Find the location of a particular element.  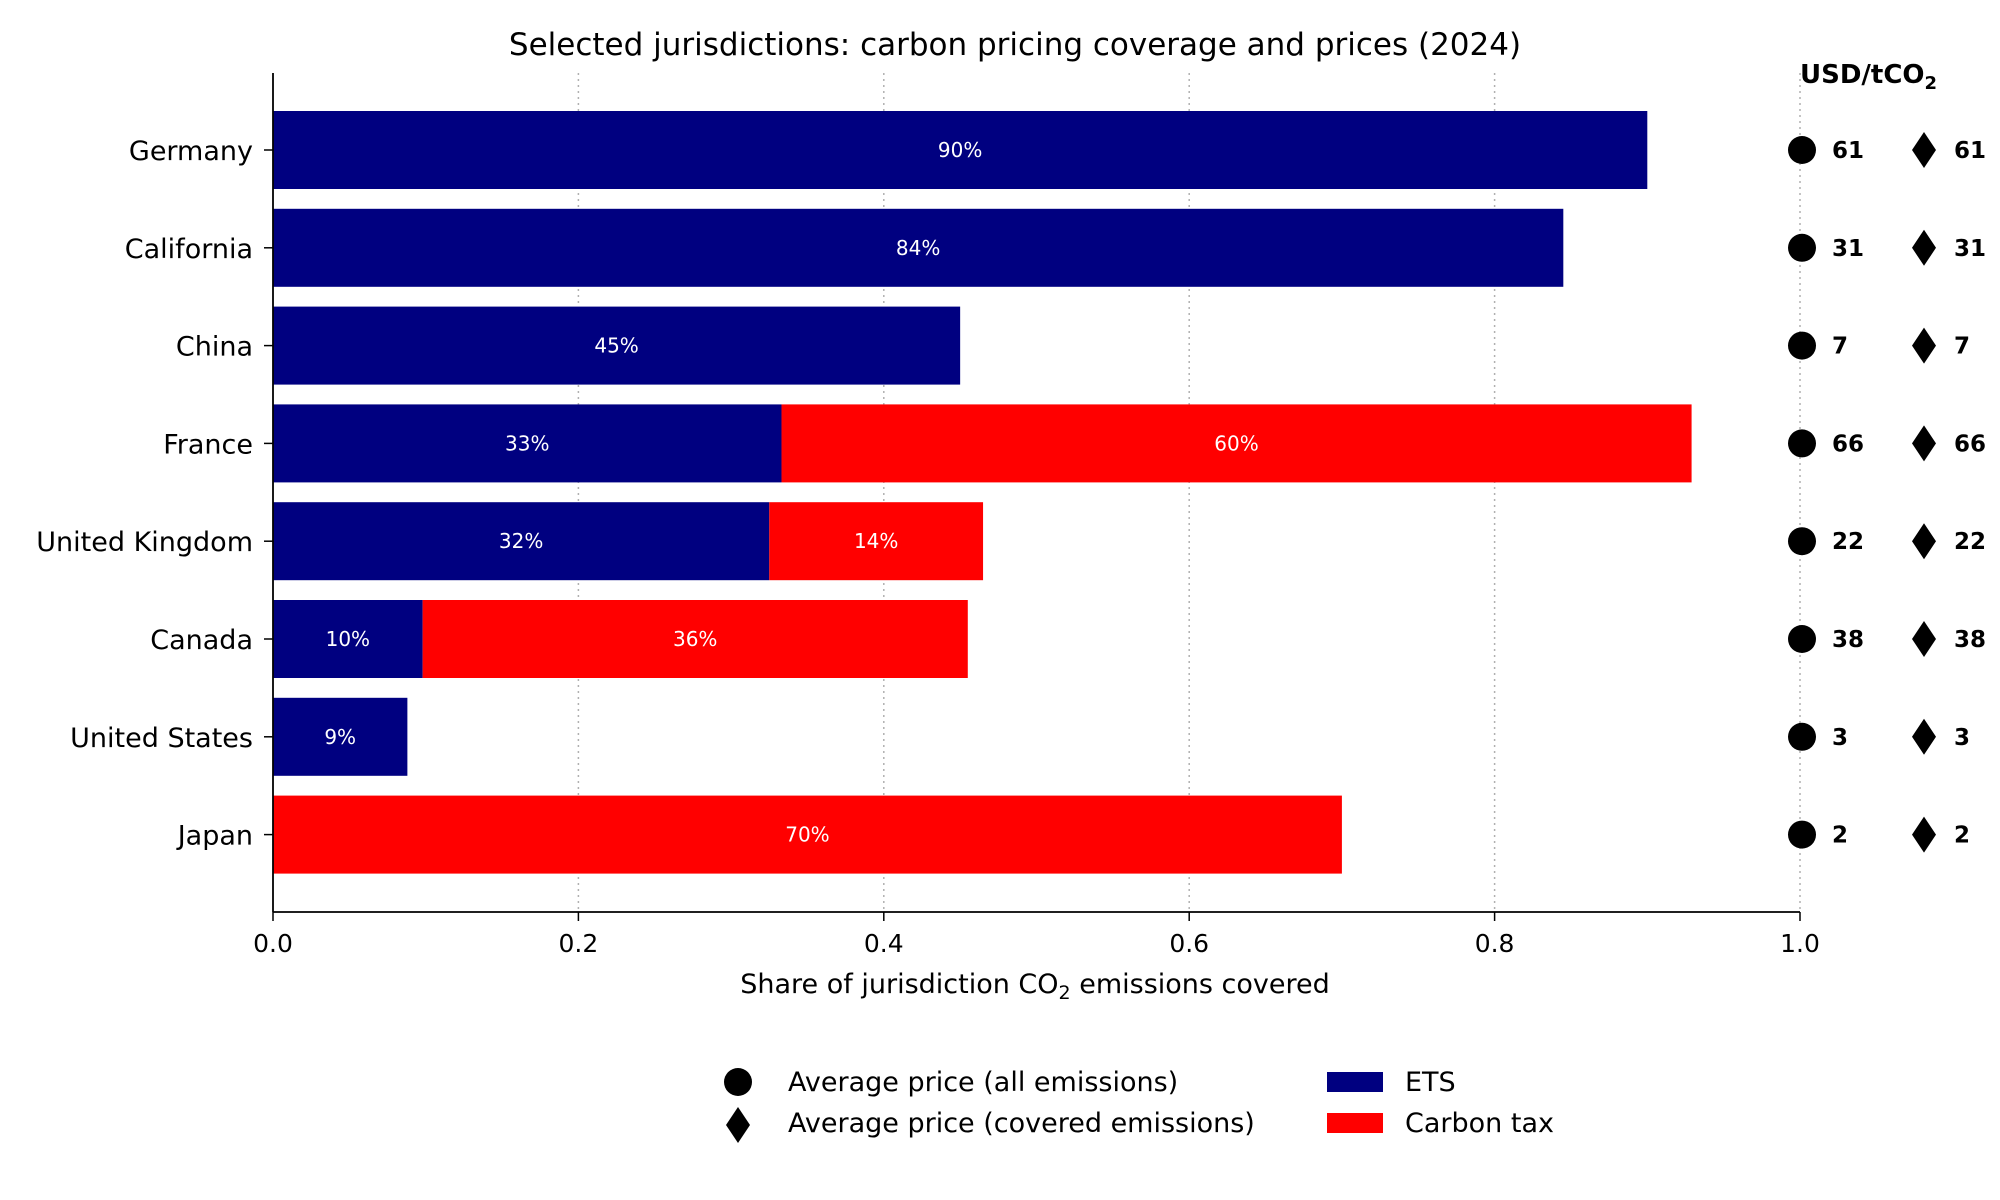

y-tick-label: France is located at coordinates (208, 444).